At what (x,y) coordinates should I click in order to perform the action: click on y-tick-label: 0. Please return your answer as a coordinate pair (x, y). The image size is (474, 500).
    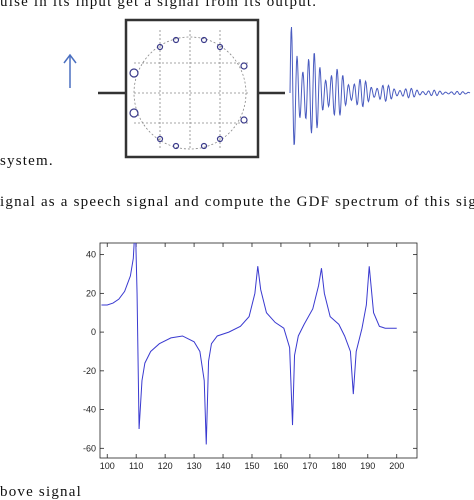
    Looking at the image, I should click on (93, 332).